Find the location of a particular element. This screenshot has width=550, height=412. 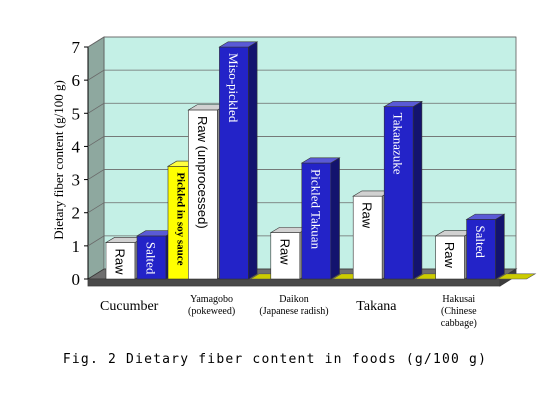

y-tick-label: 5 is located at coordinates (76, 113).